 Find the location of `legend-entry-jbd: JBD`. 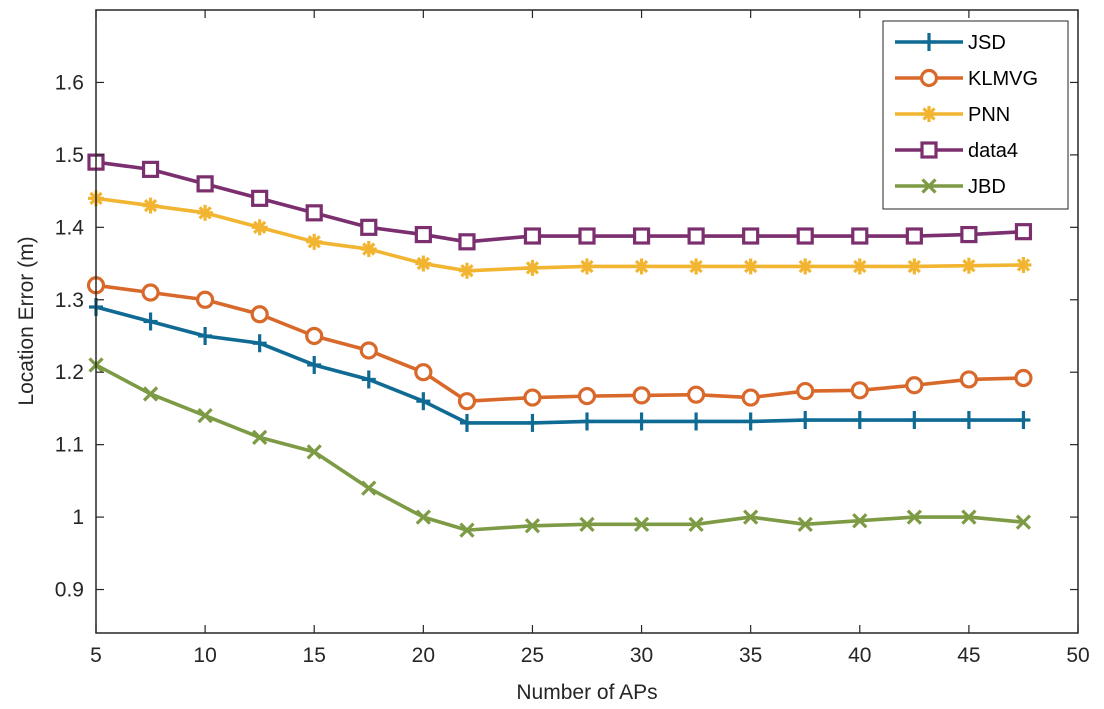

legend-entry-jbd: JBD is located at coordinates (950, 187).